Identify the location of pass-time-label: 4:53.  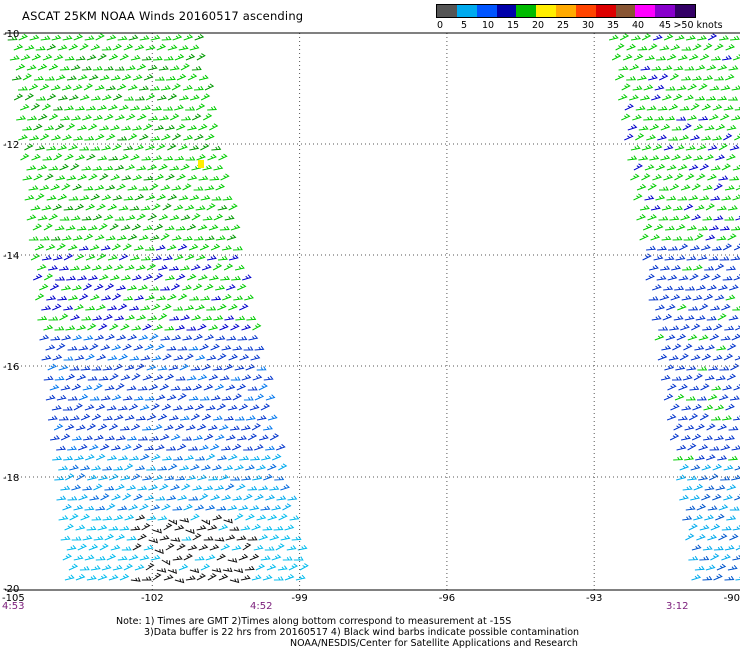
(13, 605).